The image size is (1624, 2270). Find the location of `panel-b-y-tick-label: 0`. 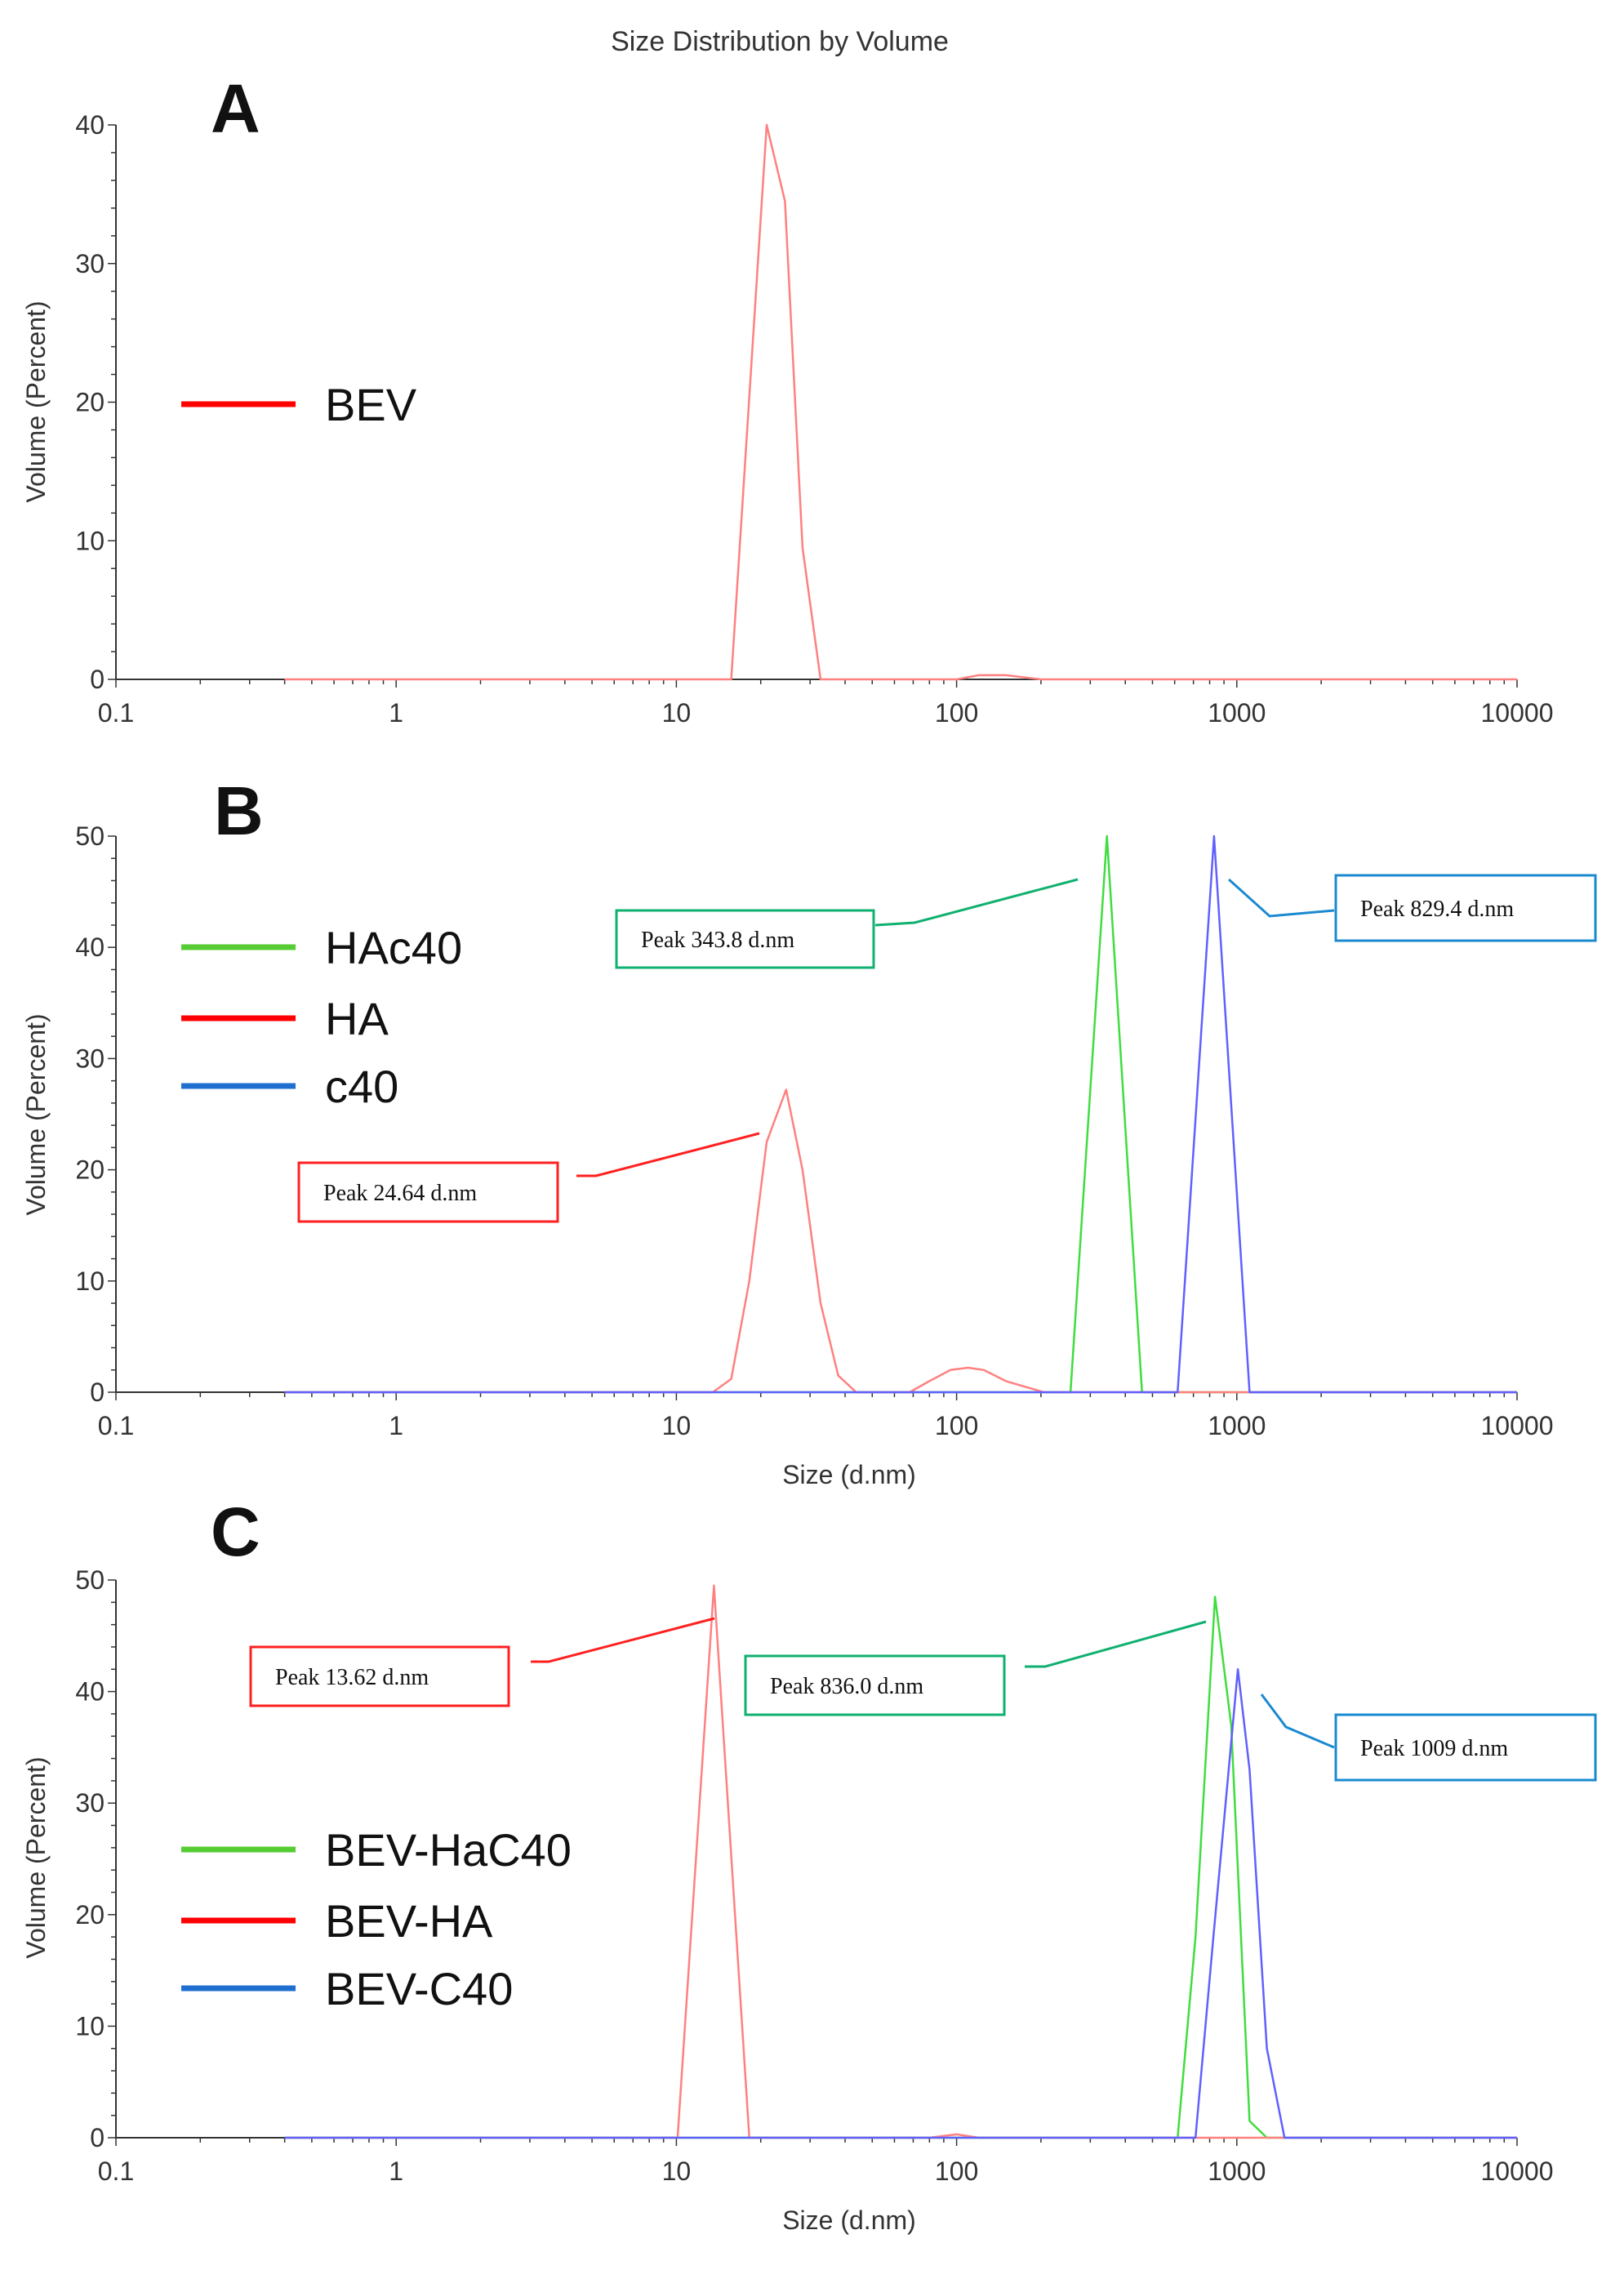

panel-b-y-tick-label: 0 is located at coordinates (97, 1392).